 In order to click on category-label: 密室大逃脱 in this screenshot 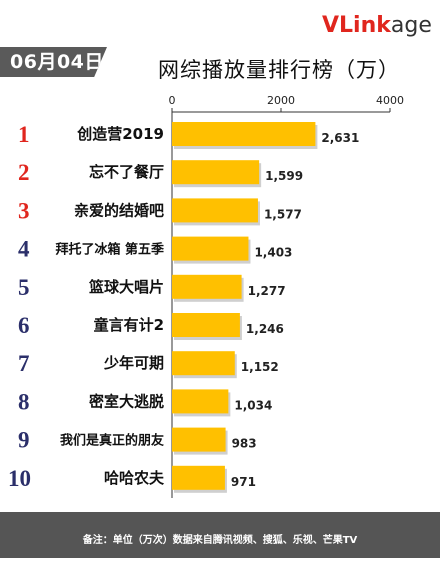, I will do `click(126, 401)`.